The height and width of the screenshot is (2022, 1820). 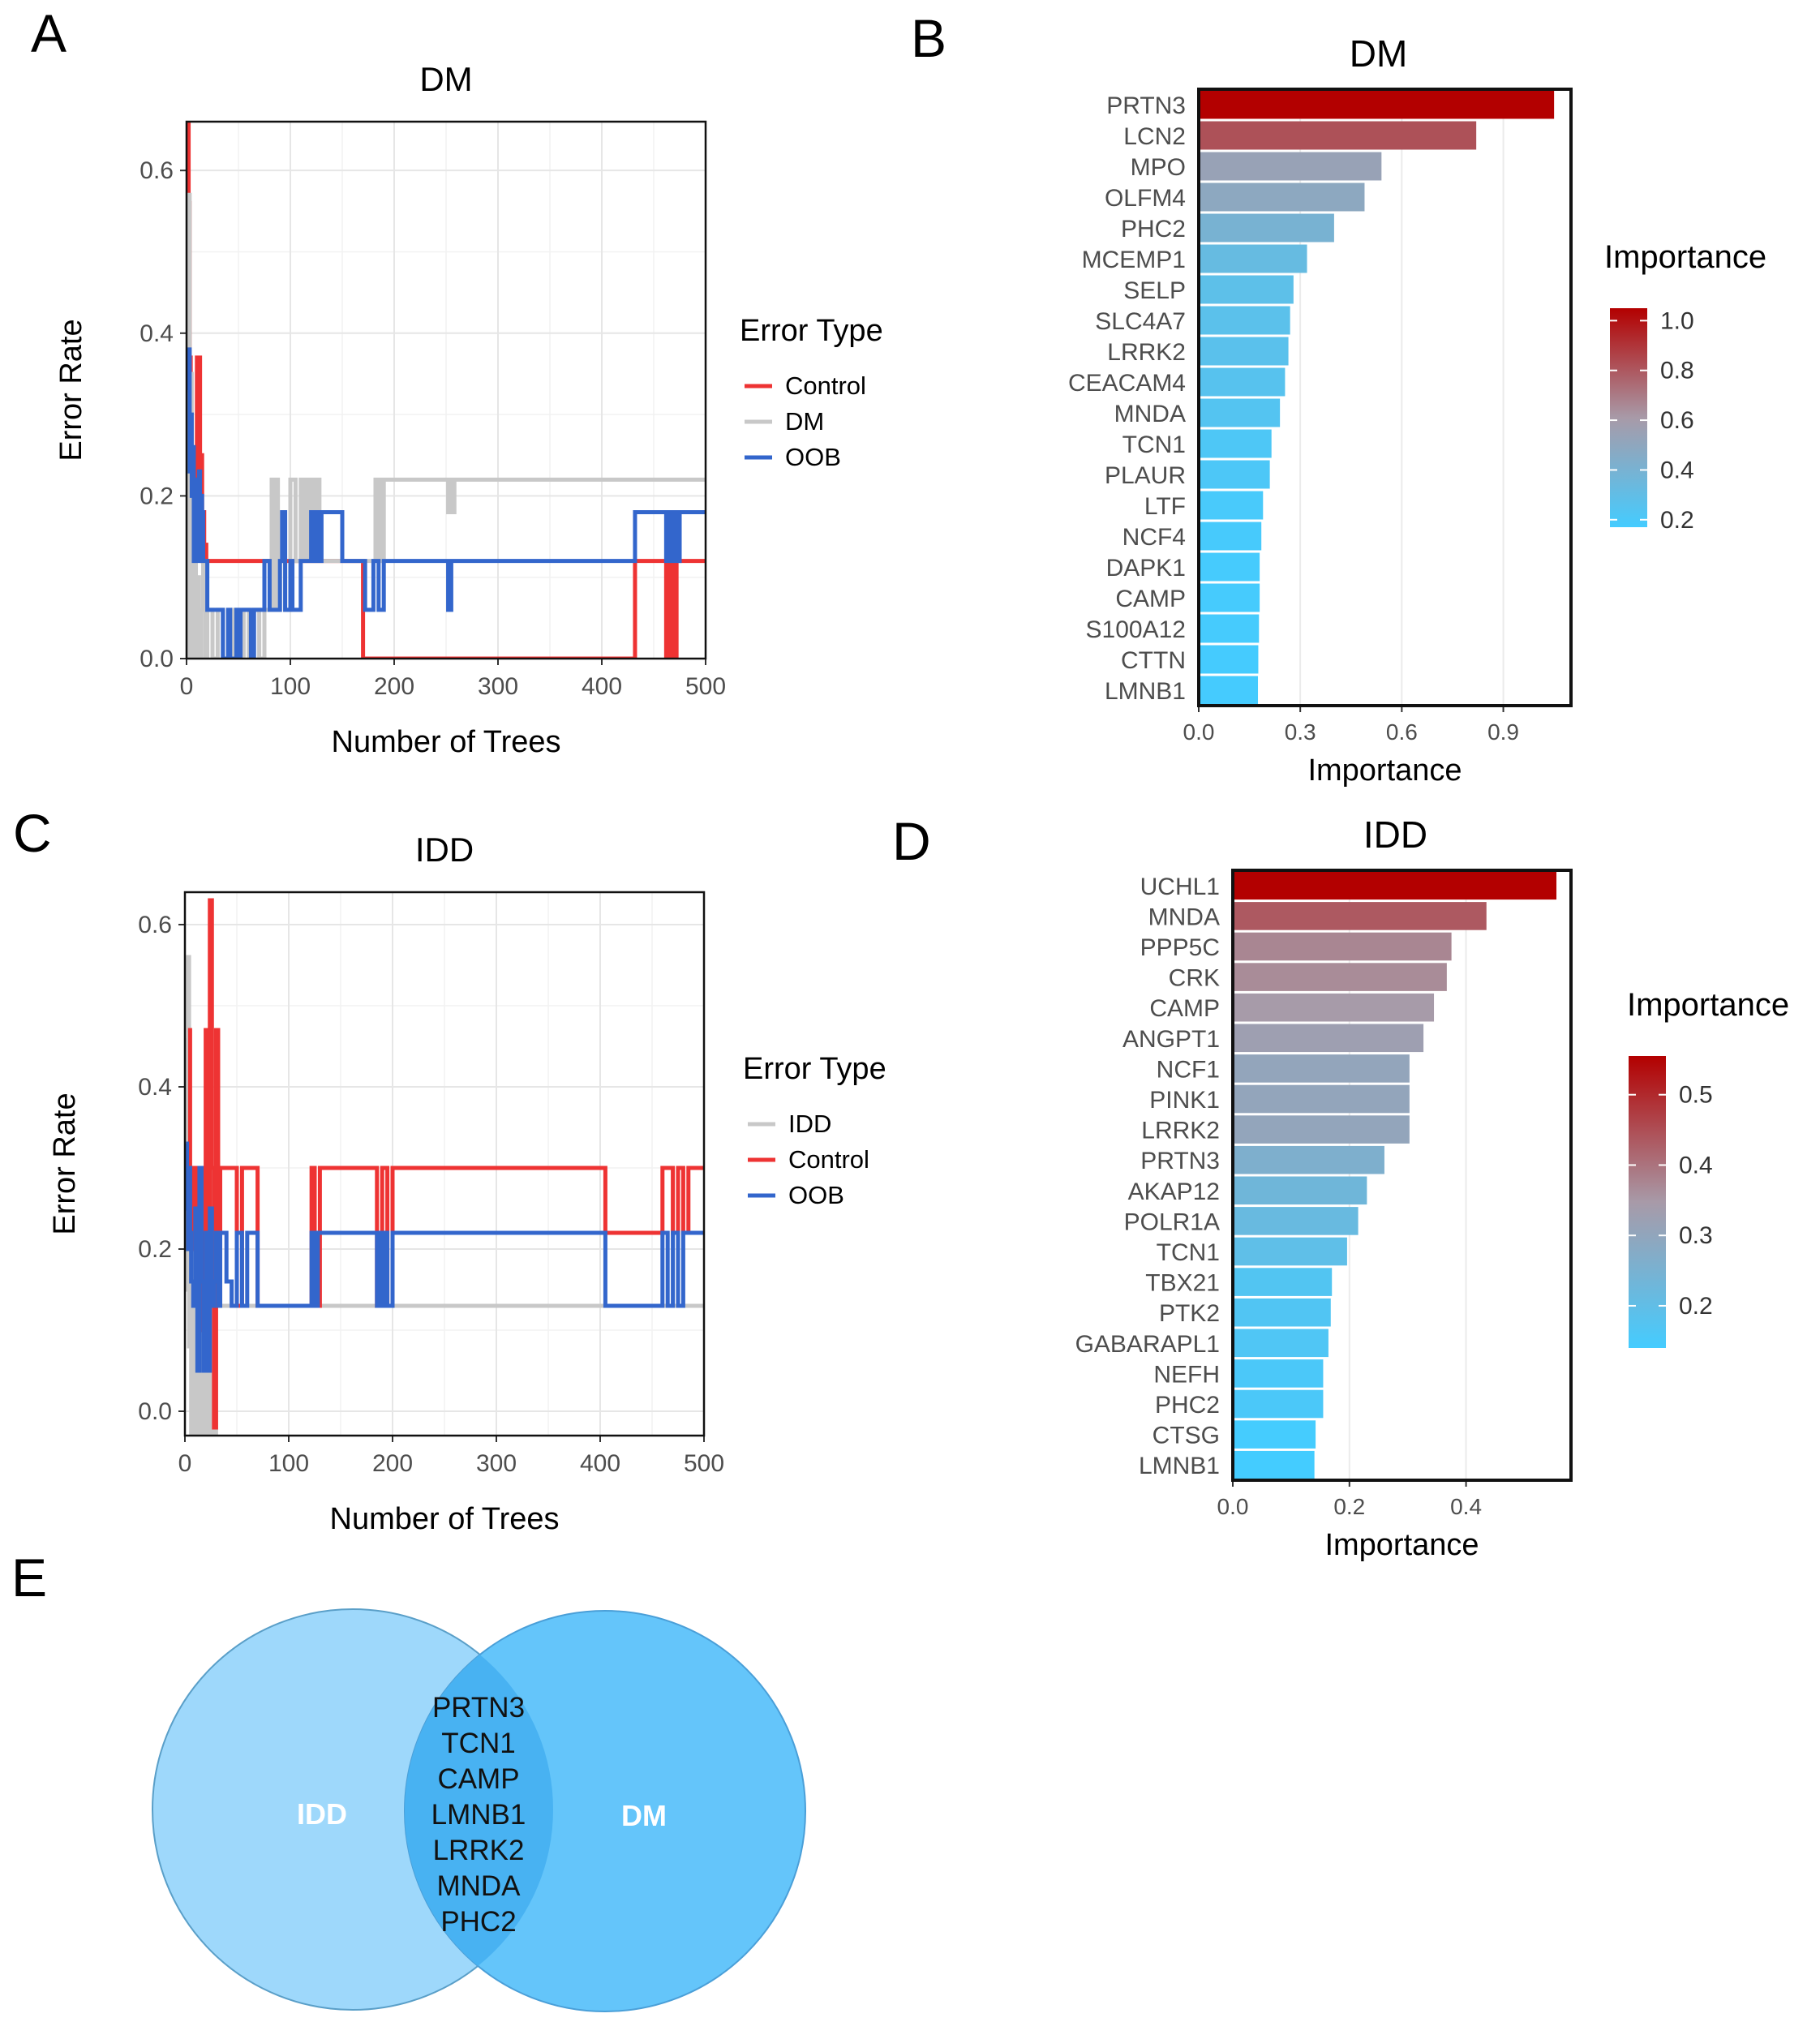 I want to click on panel-label-e: E, so click(x=29, y=1578).